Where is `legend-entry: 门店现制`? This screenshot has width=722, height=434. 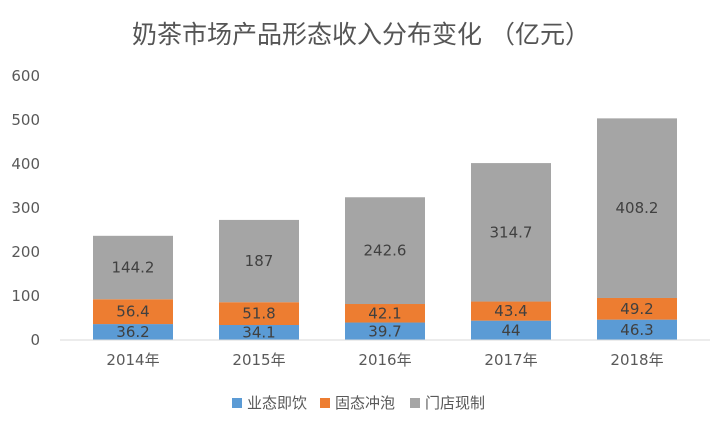 legend-entry: 门店现制 is located at coordinates (455, 403).